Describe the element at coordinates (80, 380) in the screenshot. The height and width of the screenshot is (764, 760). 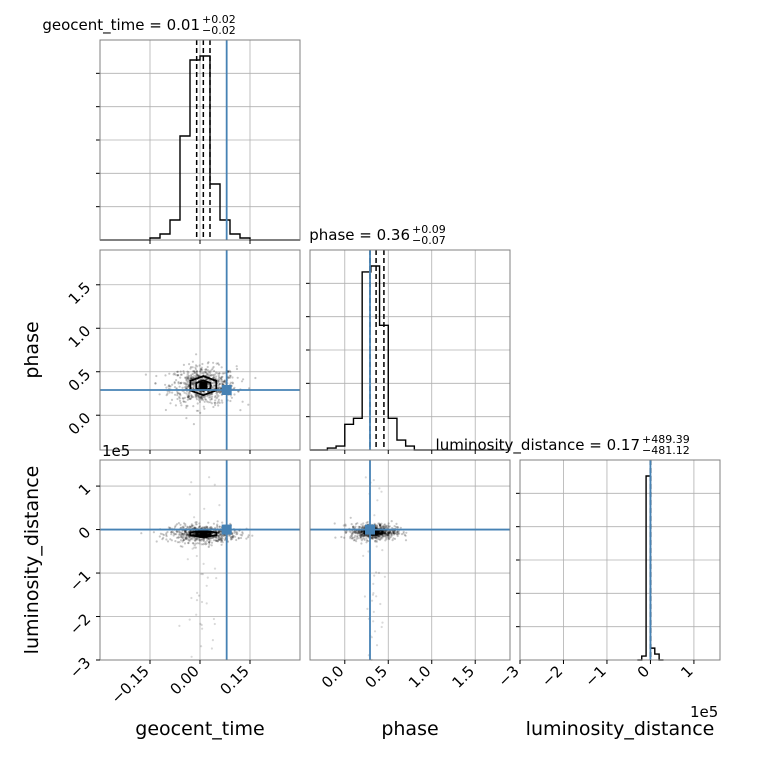
I see `y-tick-label: 0.5` at that location.